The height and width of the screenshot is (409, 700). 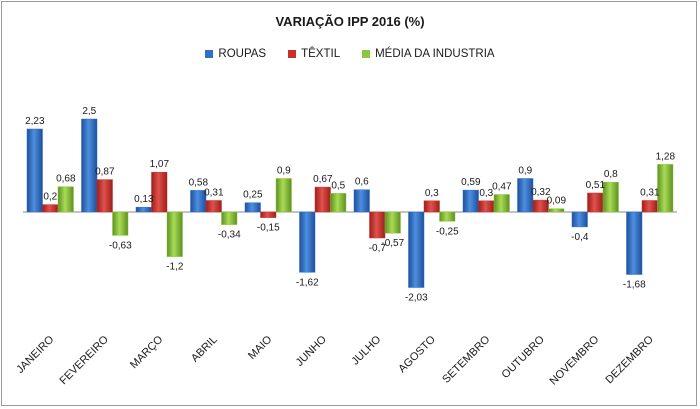 What do you see at coordinates (362, 182) in the screenshot?
I see `data-label-roupas-7: 0,6` at bounding box center [362, 182].